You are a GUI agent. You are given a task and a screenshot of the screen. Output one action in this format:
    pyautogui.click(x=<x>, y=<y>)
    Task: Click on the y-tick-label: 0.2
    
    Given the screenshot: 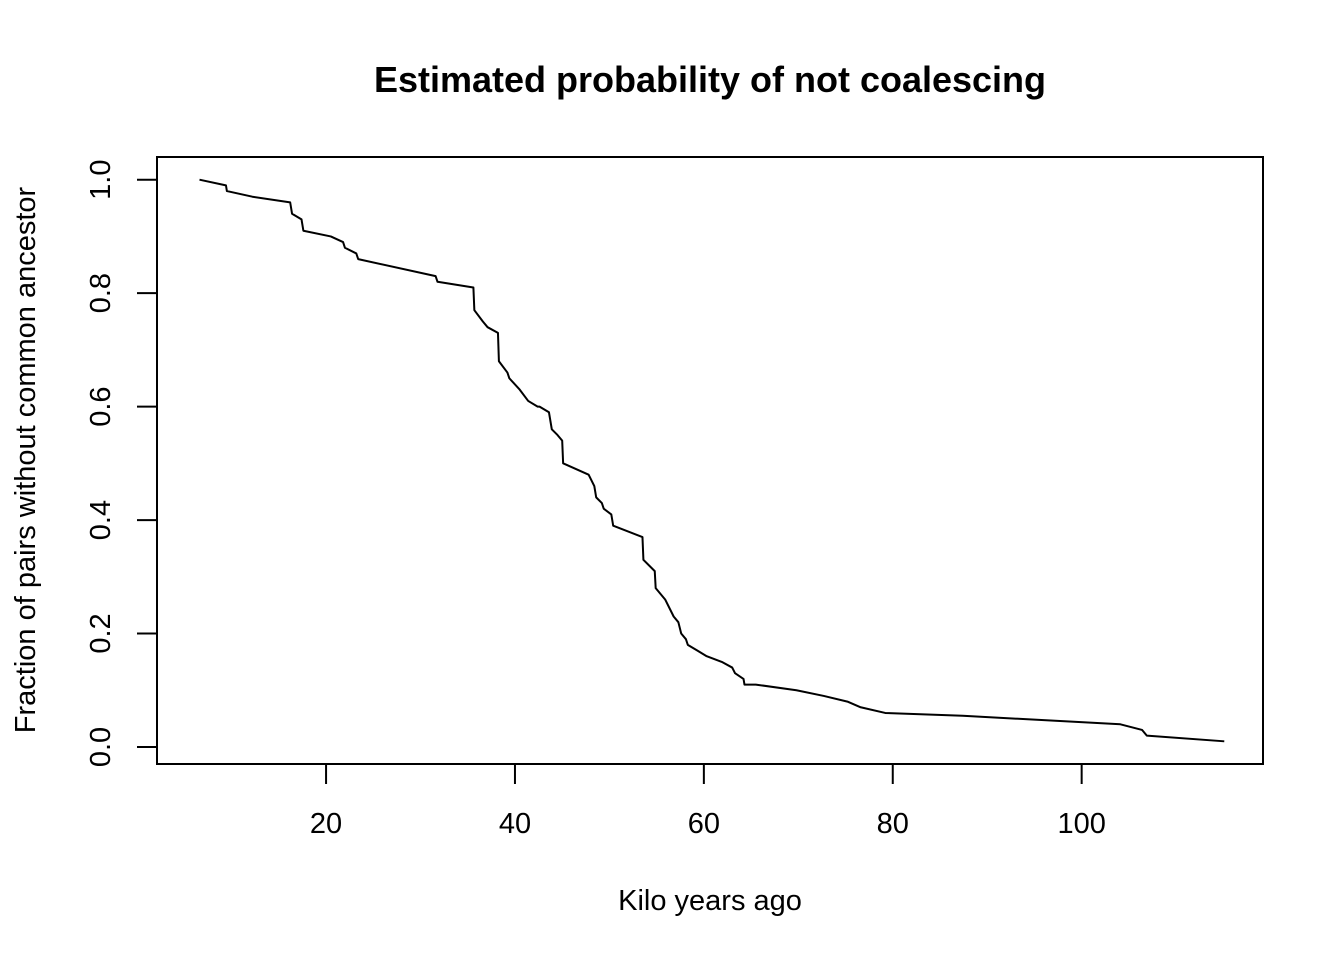 What is the action you would take?
    pyautogui.click(x=101, y=633)
    